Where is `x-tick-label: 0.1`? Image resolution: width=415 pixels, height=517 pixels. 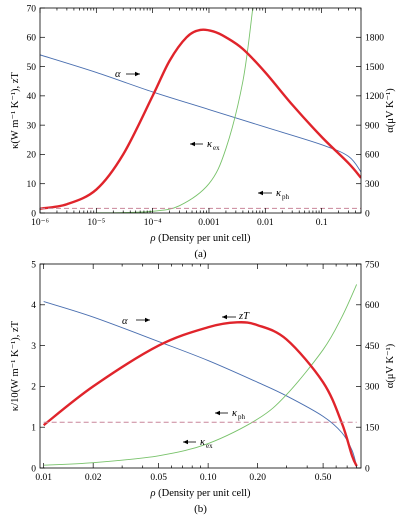
x-tick-label: 0.1 is located at coordinates (322, 223).